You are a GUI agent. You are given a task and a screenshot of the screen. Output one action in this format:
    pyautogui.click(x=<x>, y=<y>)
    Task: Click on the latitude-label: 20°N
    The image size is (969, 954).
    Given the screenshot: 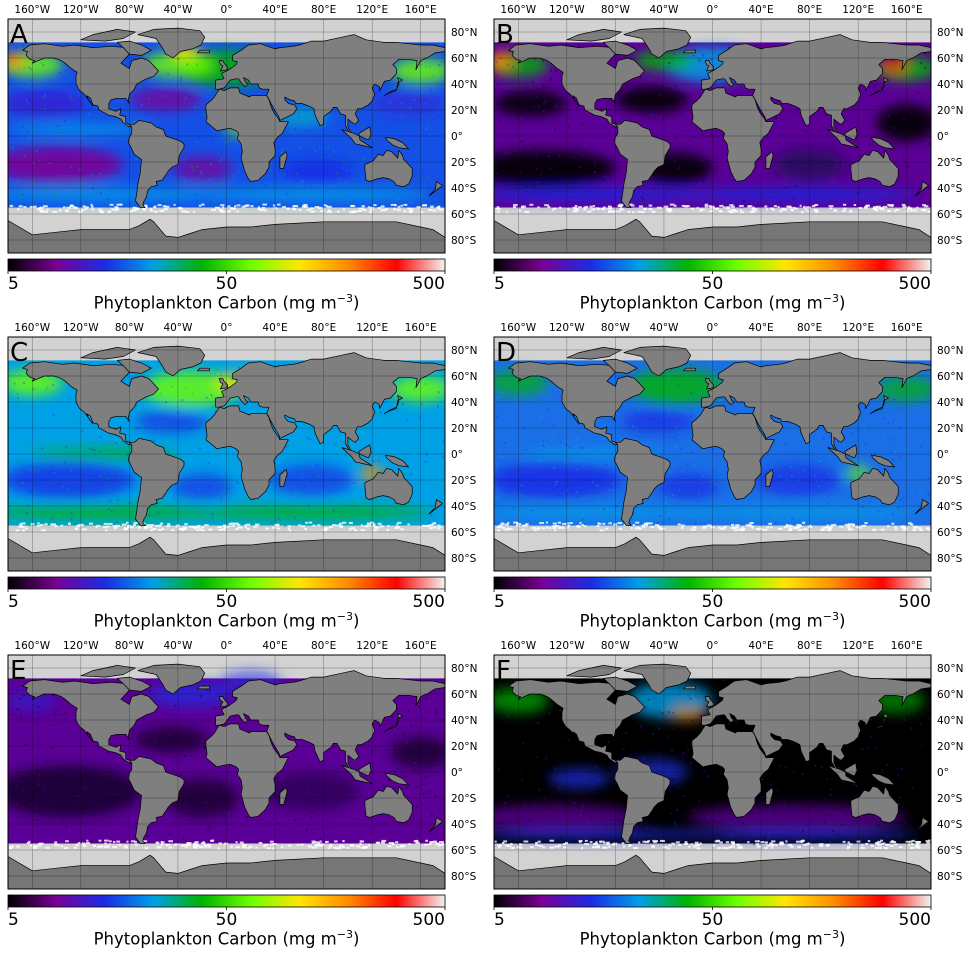 What is the action you would take?
    pyautogui.click(x=464, y=429)
    